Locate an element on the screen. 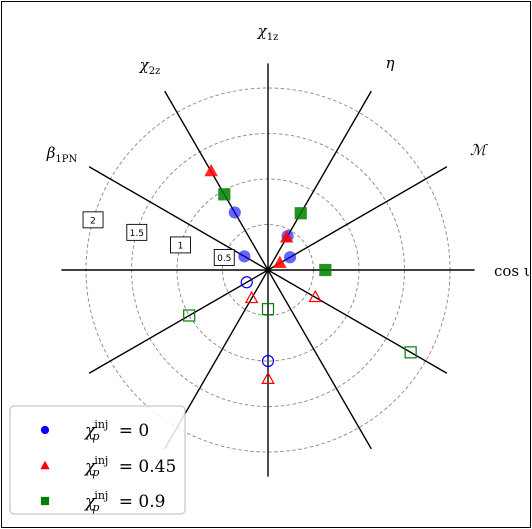 This screenshot has height=529, width=532. ring-label: 1 is located at coordinates (180, 245).